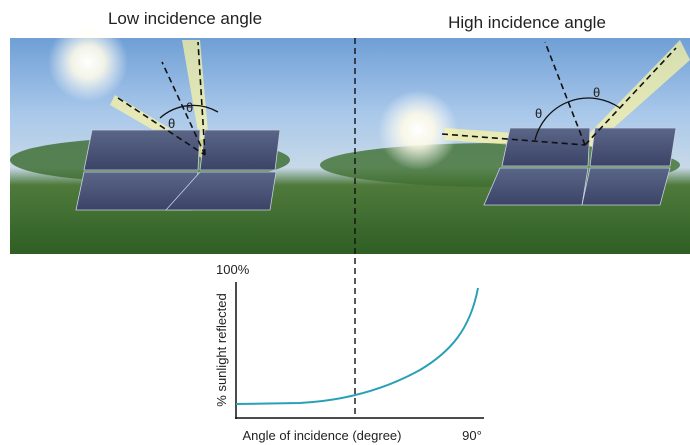 The width and height of the screenshot is (690, 445). What do you see at coordinates (233, 269) in the screenshot?
I see `y-max-label: 100%` at bounding box center [233, 269].